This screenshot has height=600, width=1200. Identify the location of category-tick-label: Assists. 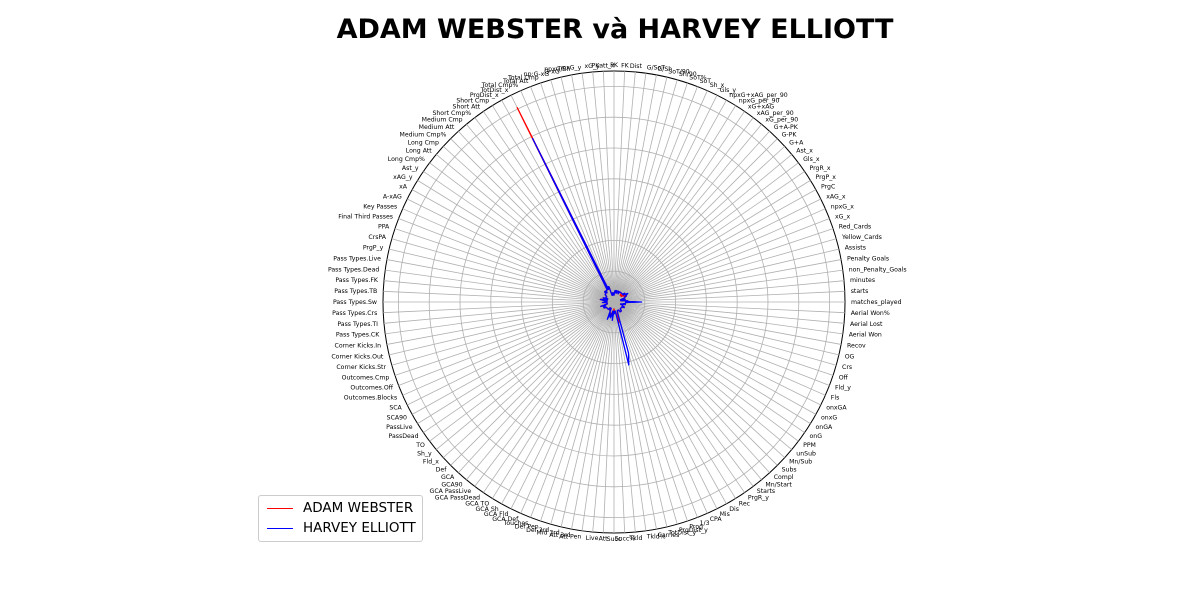
(855, 248).